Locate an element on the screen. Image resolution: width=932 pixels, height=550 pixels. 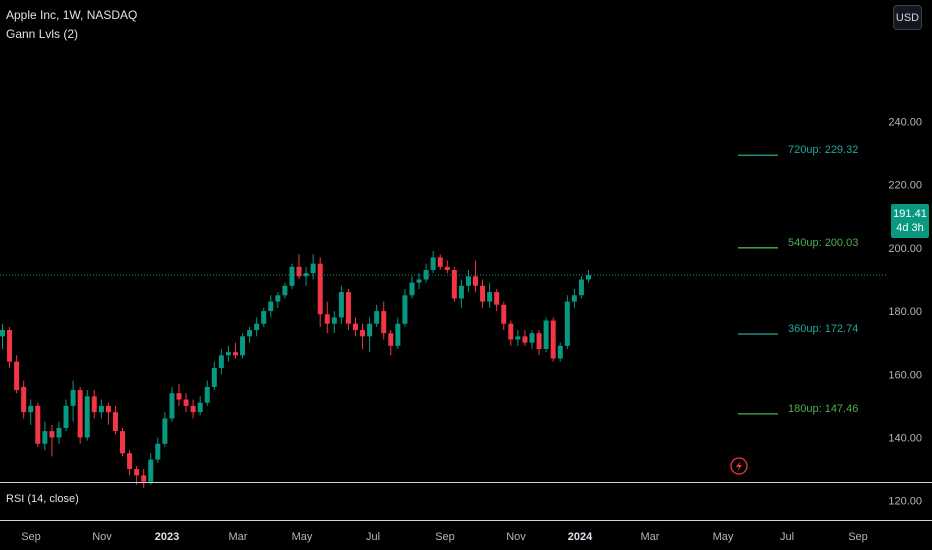
y-tick-label: 200.00 is located at coordinates (905, 249).